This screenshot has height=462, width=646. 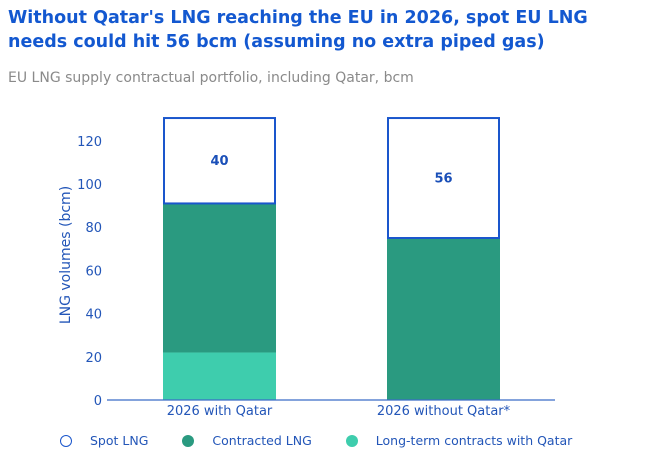 What do you see at coordinates (119, 440) in the screenshot?
I see `legend-label: Spot LNG` at bounding box center [119, 440].